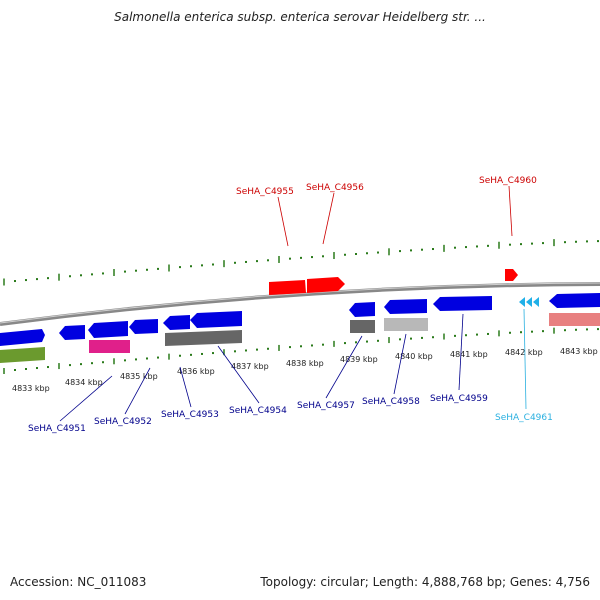  Describe the element at coordinates (522, 302) in the screenshot. I see `gene-feature-seha-c4961-a` at that location.